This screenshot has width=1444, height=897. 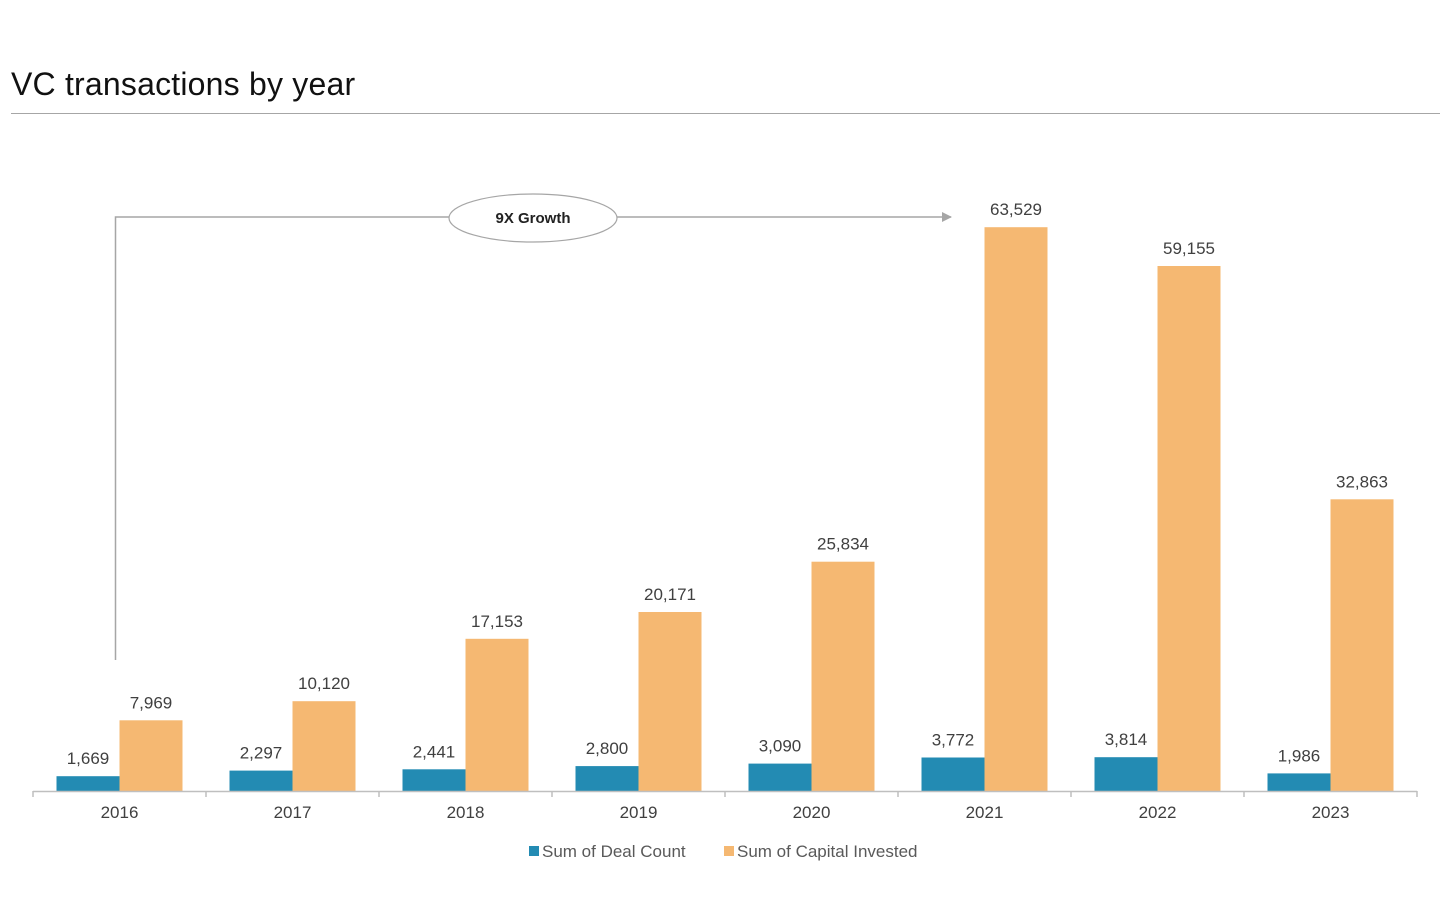 I want to click on x-tick-label-2018: 2018, so click(x=466, y=812).